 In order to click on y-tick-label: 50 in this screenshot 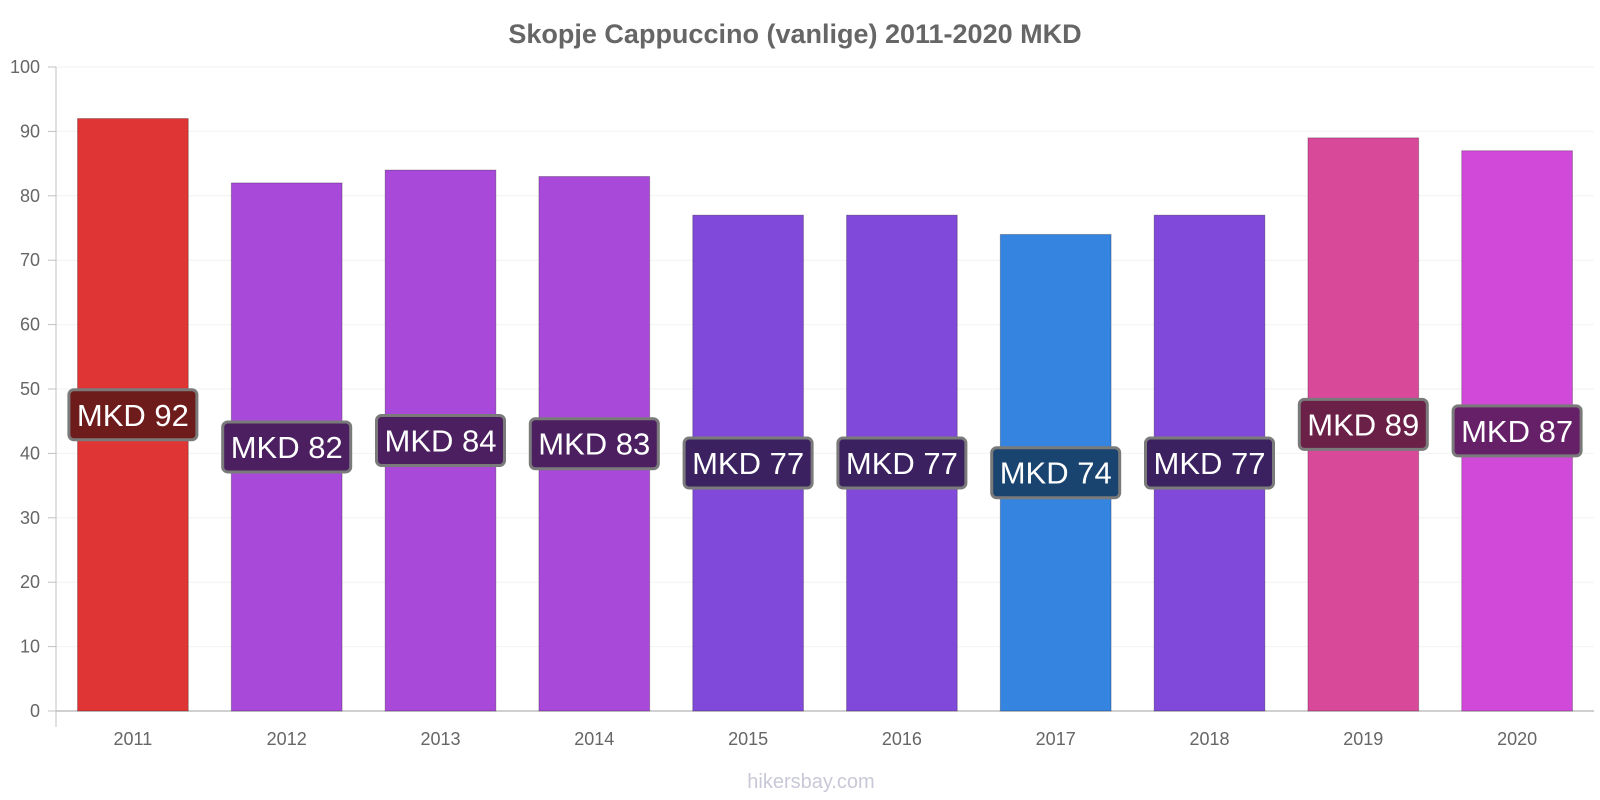, I will do `click(30, 389)`.